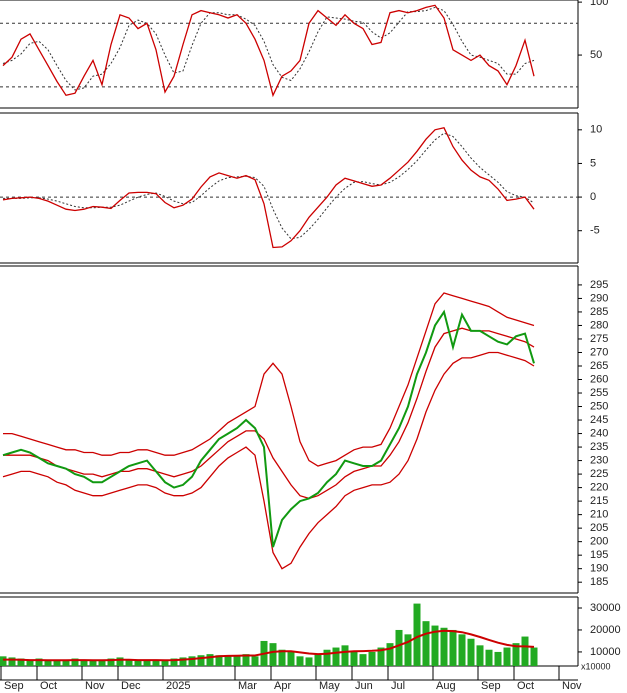  I want to click on y-tick-label: 215, so click(599, 501).